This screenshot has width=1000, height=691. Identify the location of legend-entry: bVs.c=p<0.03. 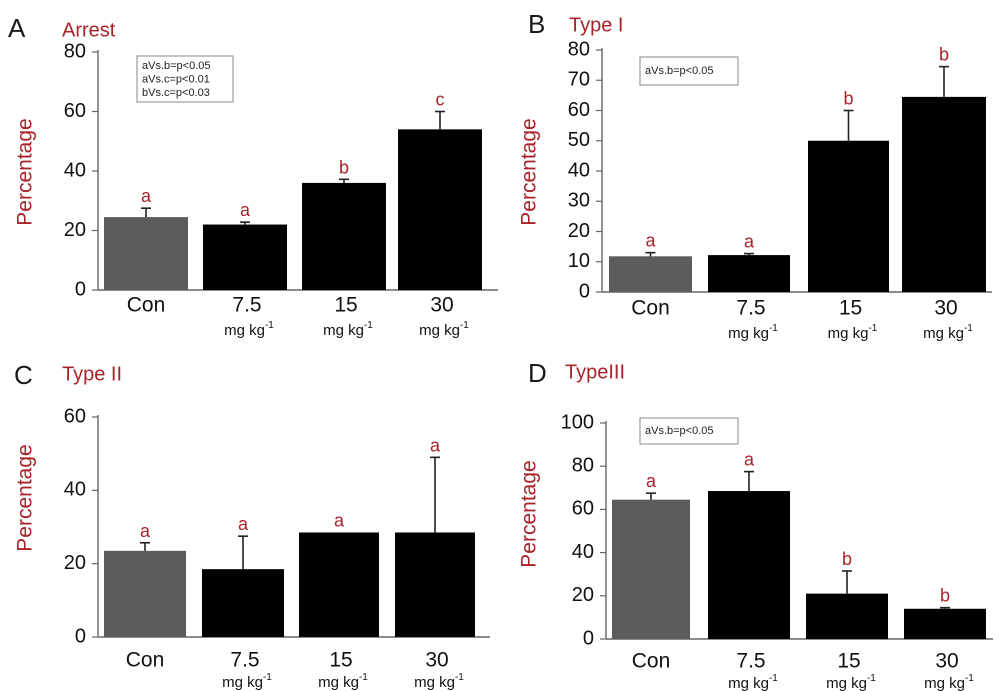
(176, 93).